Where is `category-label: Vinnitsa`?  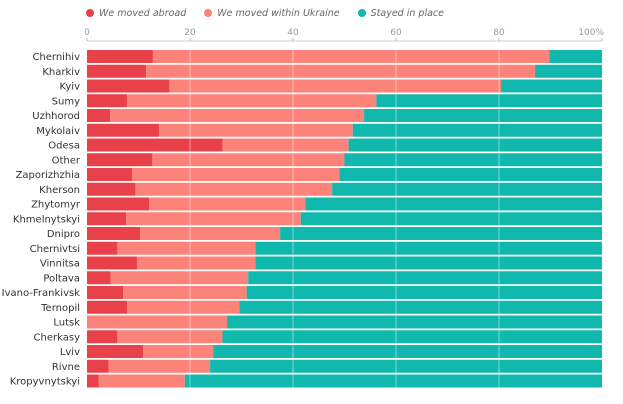
category-label: Vinnitsa is located at coordinates (60, 264).